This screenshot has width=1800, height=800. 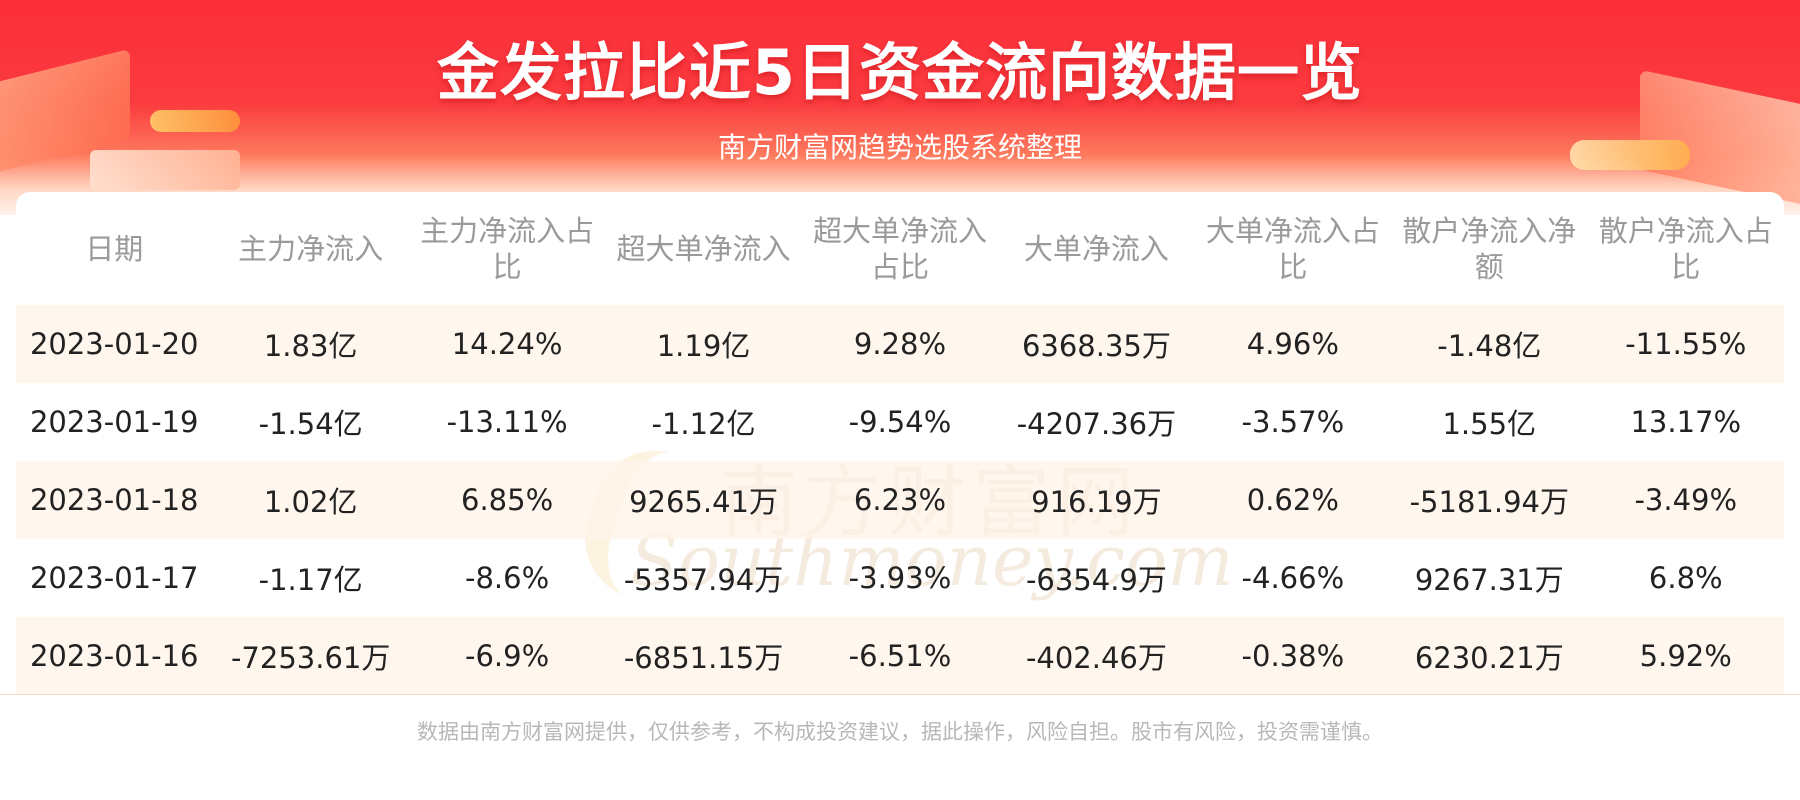 What do you see at coordinates (507, 656) in the screenshot?
I see `cell-main-inflow-ratio: -6.9%` at bounding box center [507, 656].